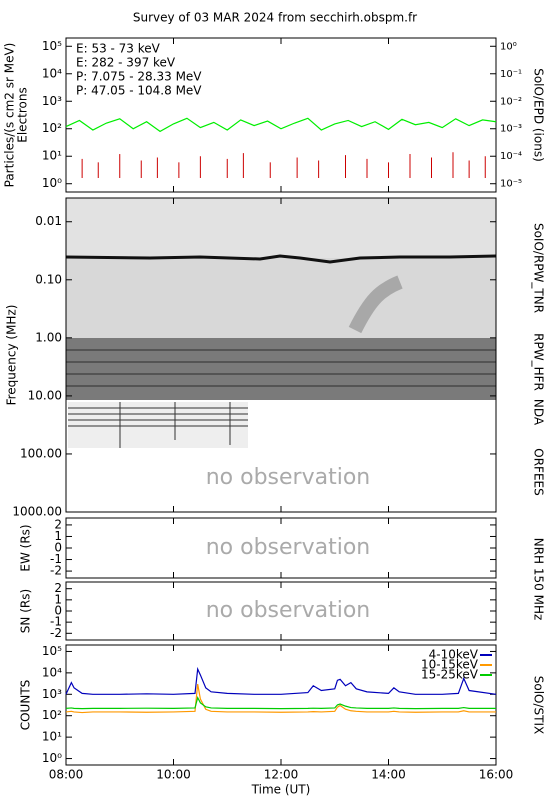 This screenshot has width=550, height=800. I want to click on y-tick-label: 1000.00, so click(37, 512).